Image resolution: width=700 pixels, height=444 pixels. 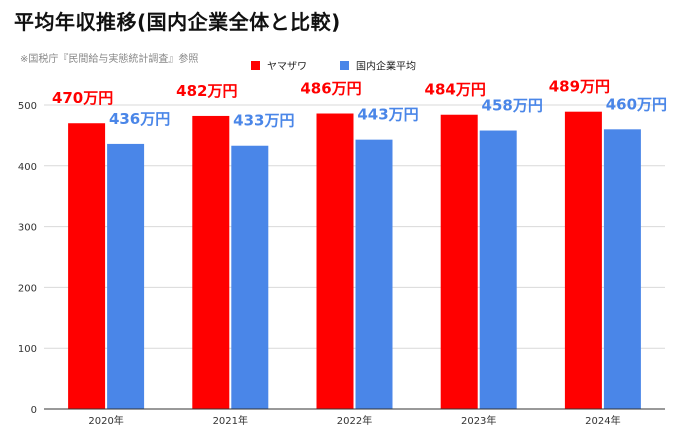 I want to click on x-tick-label-0: 2020年, so click(x=105, y=420).